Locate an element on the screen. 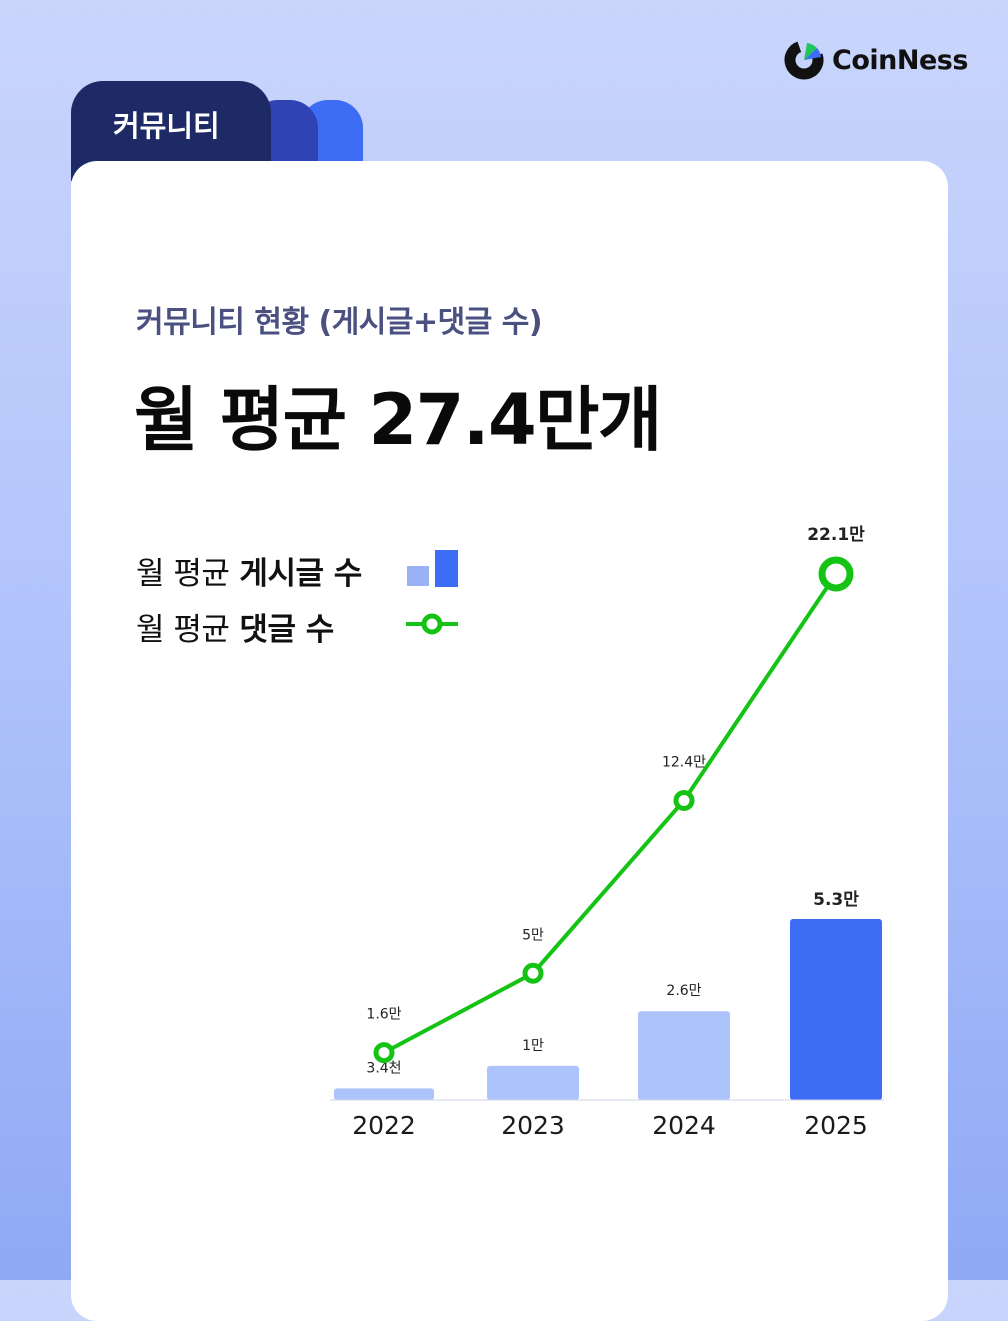  legend-comments-prefix: 월 평균 is located at coordinates (183, 630).